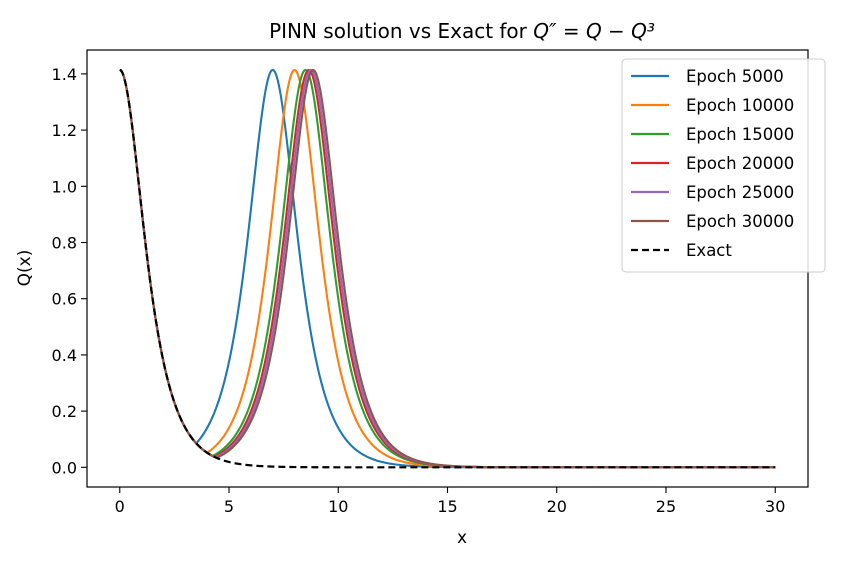  I want to click on x-axis-label: x, so click(462, 538).